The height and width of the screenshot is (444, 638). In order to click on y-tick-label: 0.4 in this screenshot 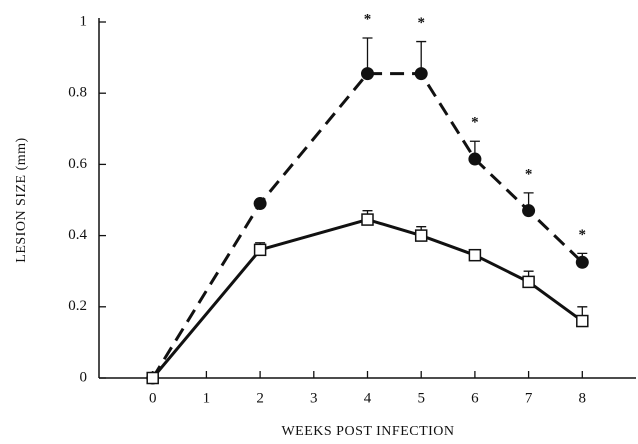, I will do `click(77, 235)`.